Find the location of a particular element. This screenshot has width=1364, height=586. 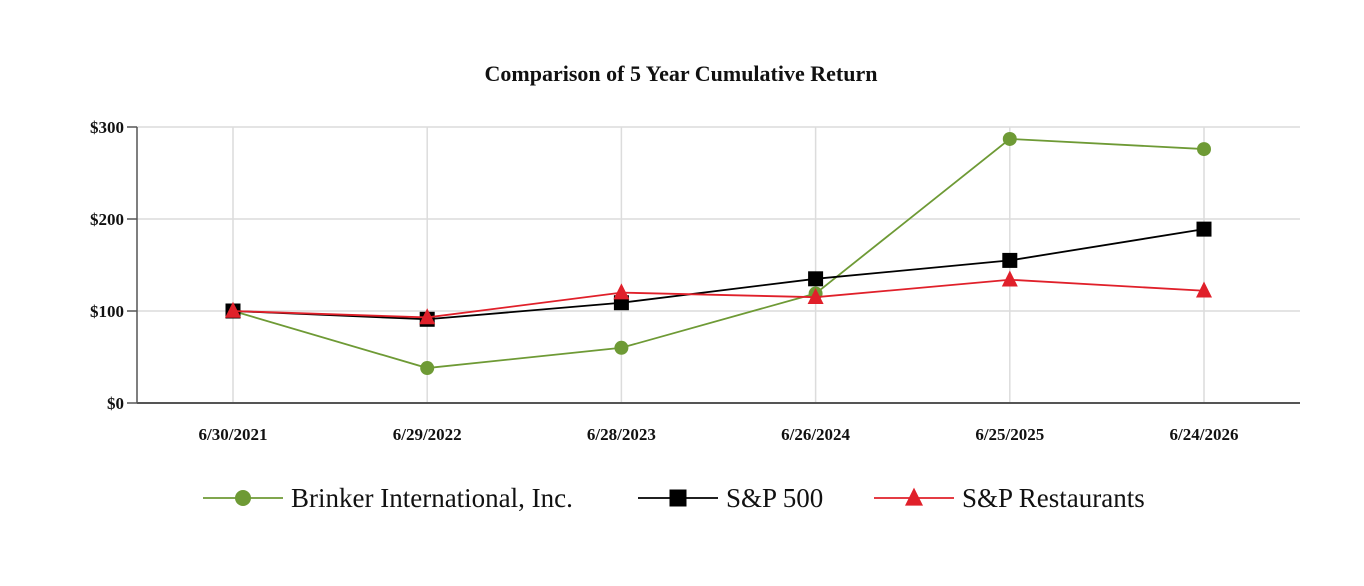

x-tick-label: 6/28/2023 is located at coordinates (621, 434).